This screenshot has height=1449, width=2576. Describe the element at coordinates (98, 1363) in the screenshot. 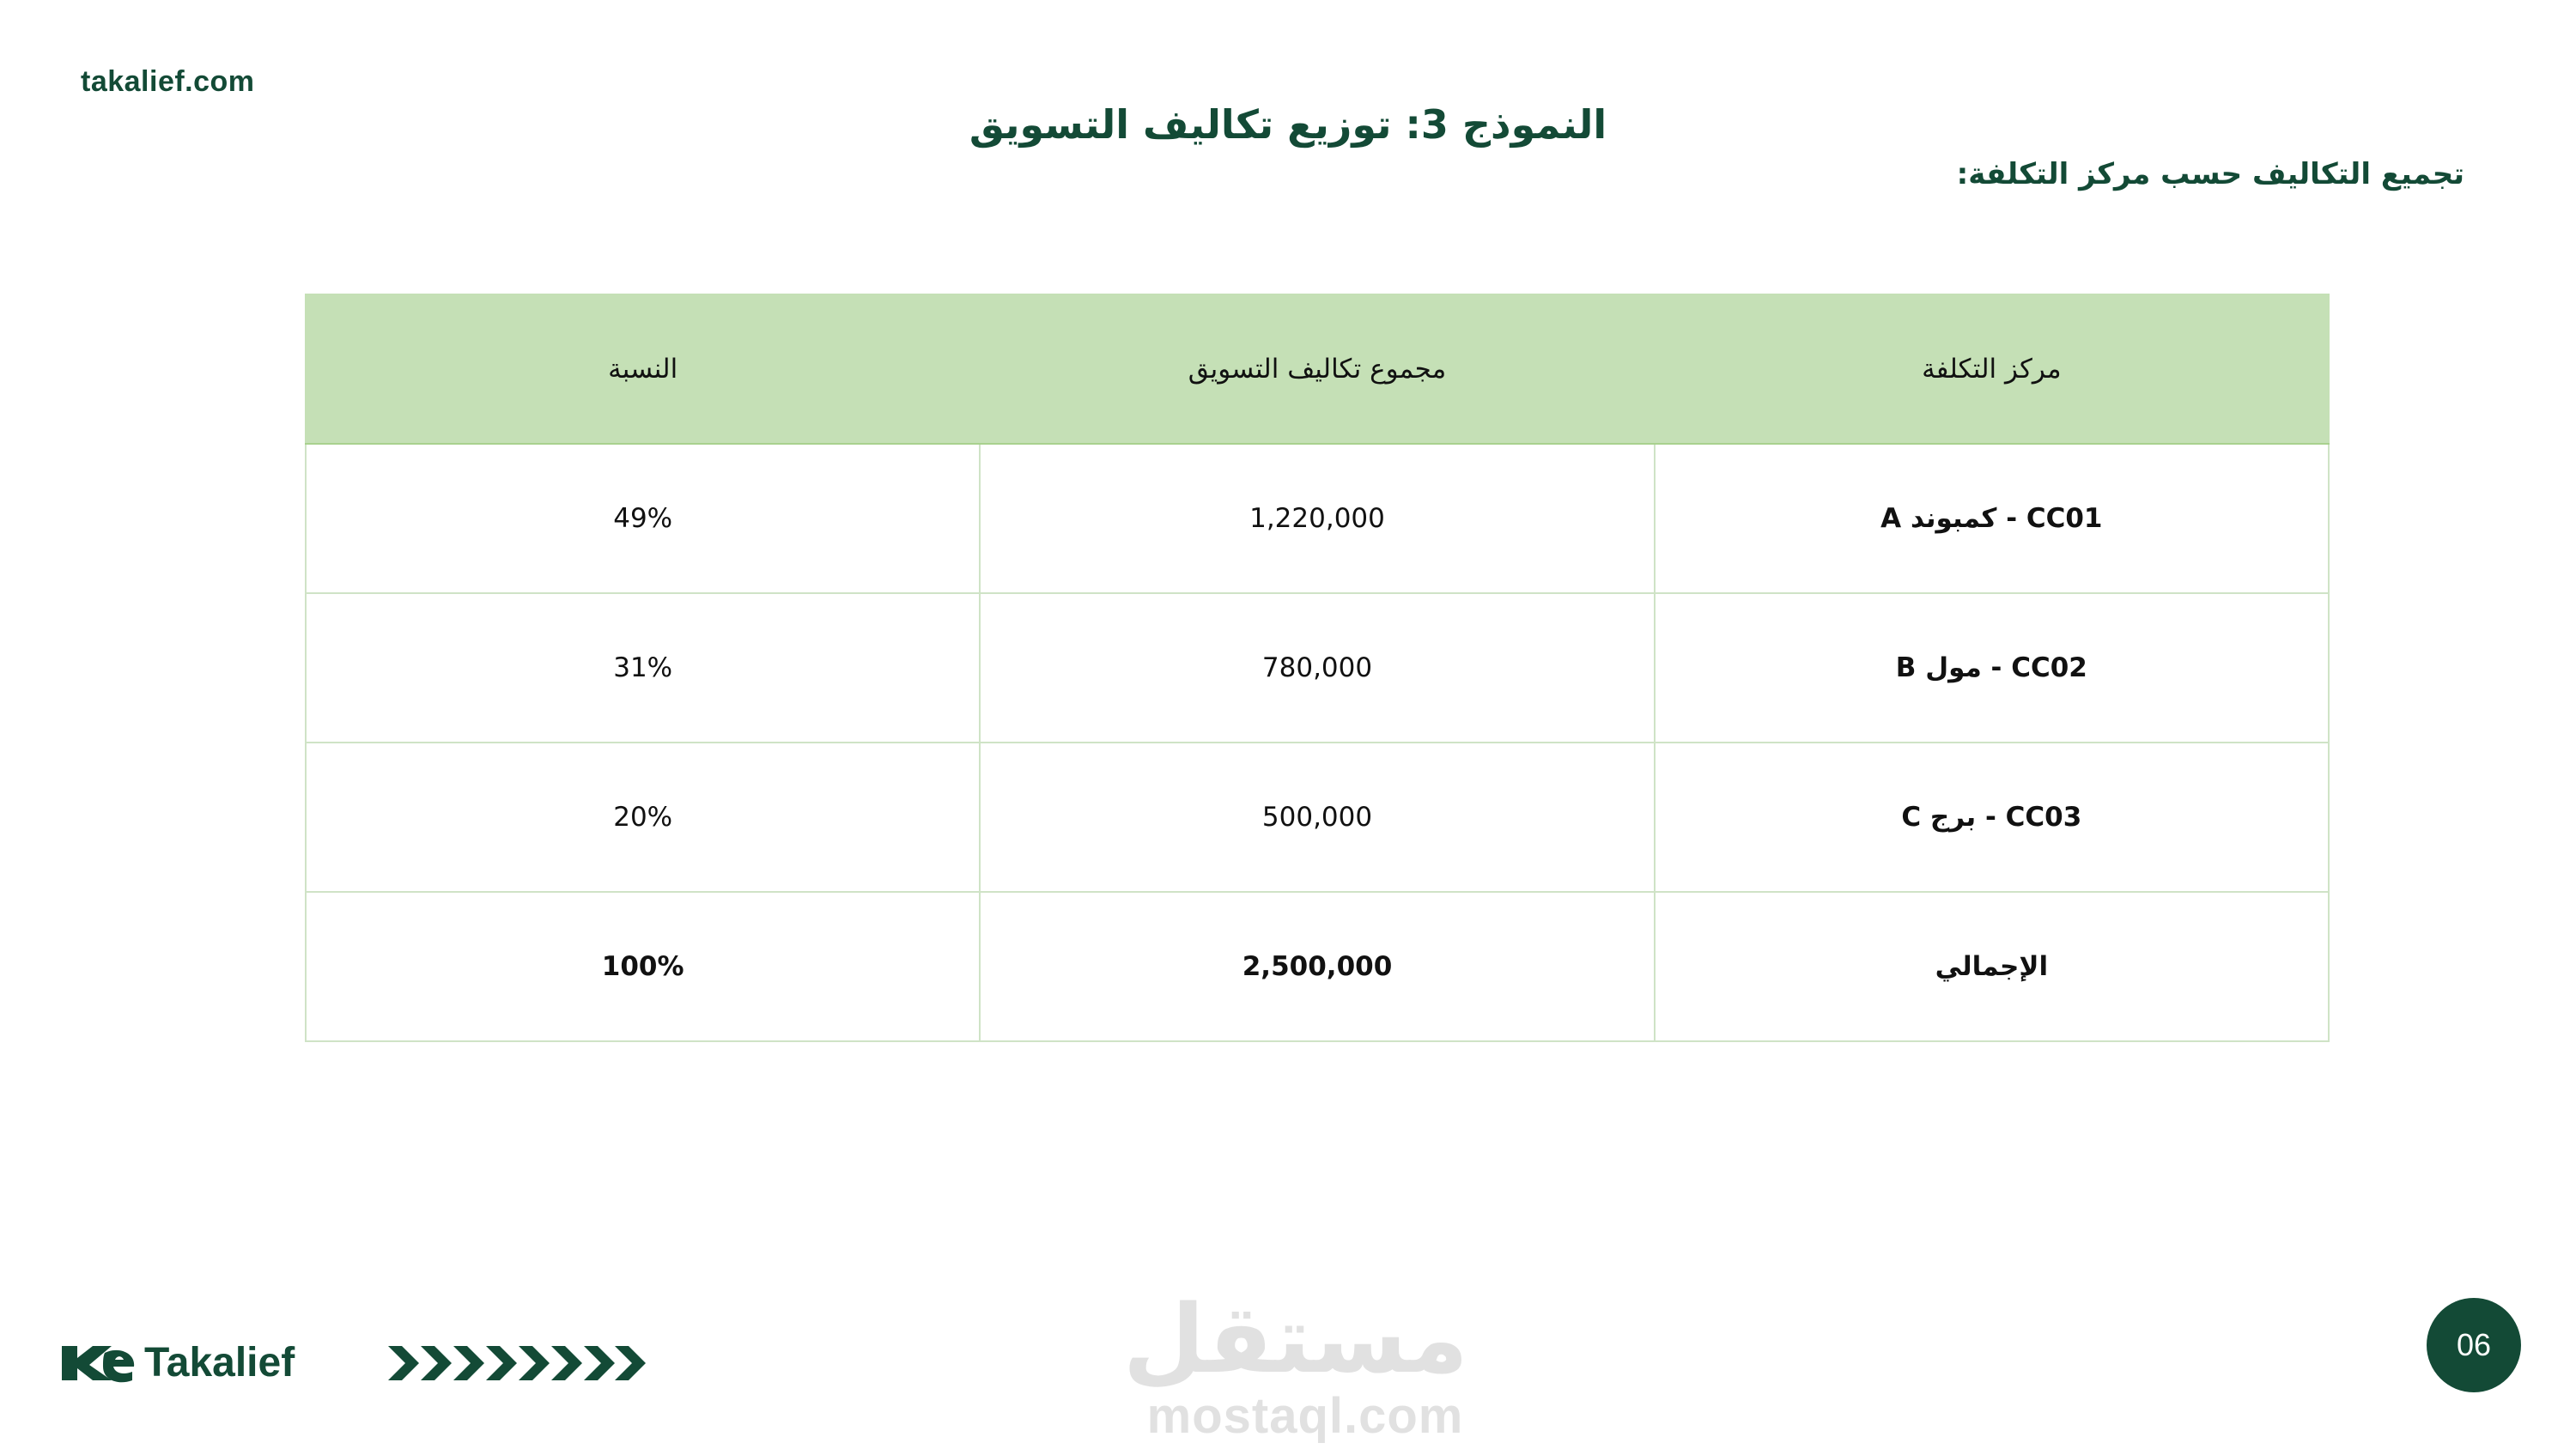

I see `logo-mark-icon` at that location.